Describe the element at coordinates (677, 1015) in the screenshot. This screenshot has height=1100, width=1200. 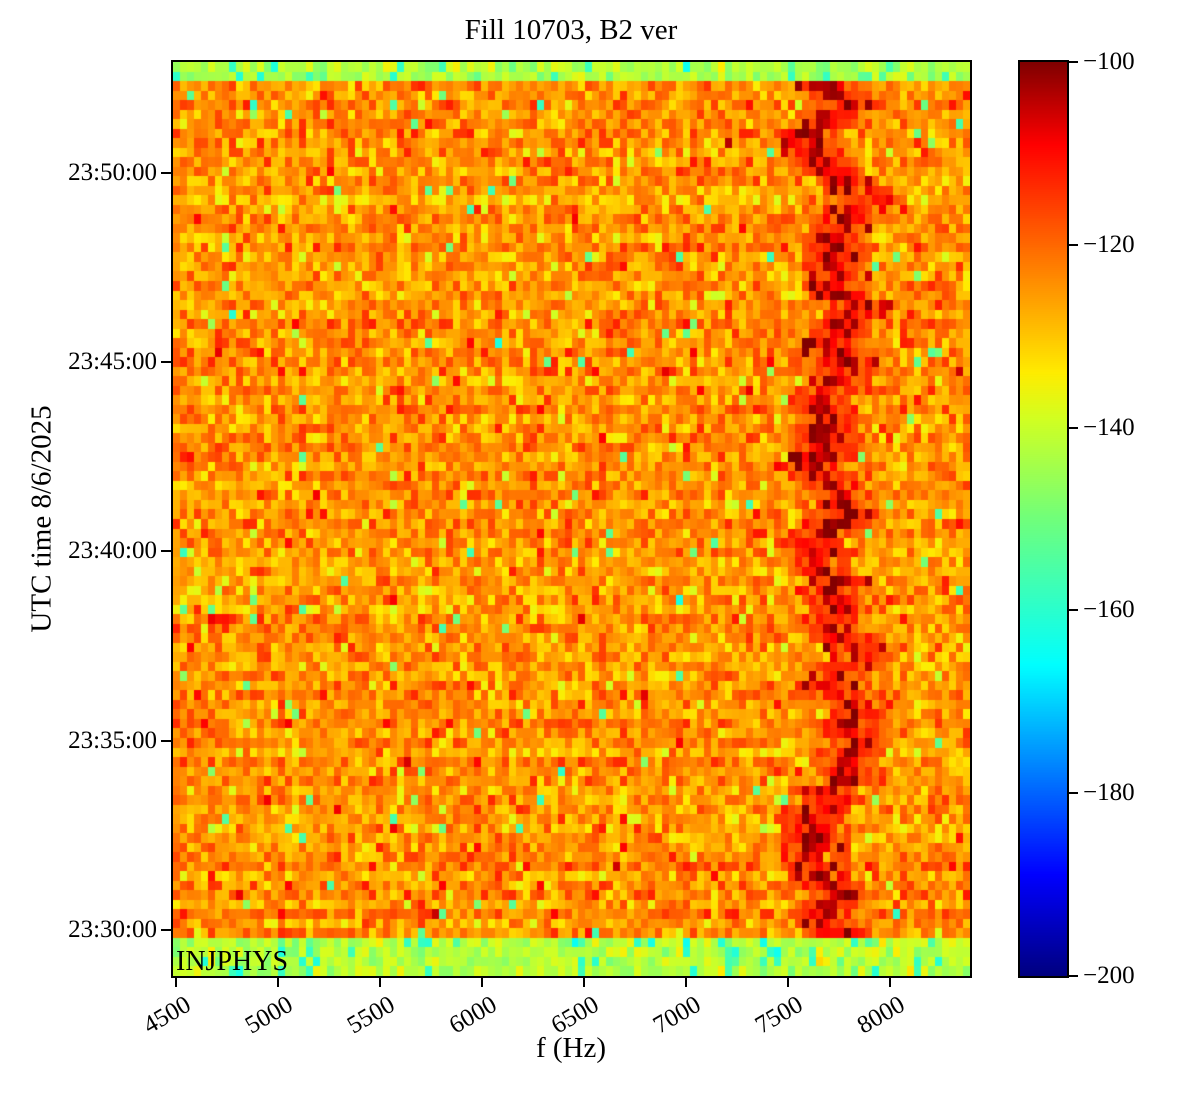
I see `x-tick-label: 7000` at that location.